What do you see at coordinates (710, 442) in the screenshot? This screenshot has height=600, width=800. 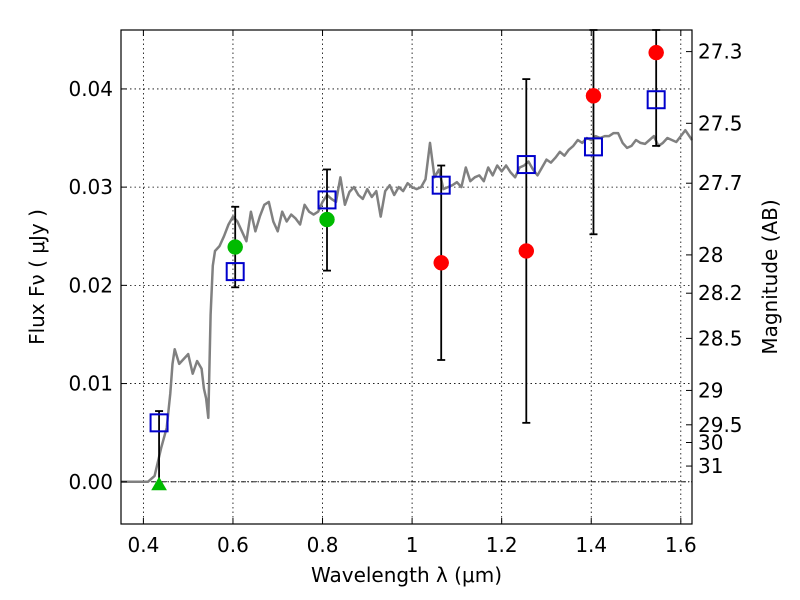 I see `right-tick-label: 30` at bounding box center [710, 442].